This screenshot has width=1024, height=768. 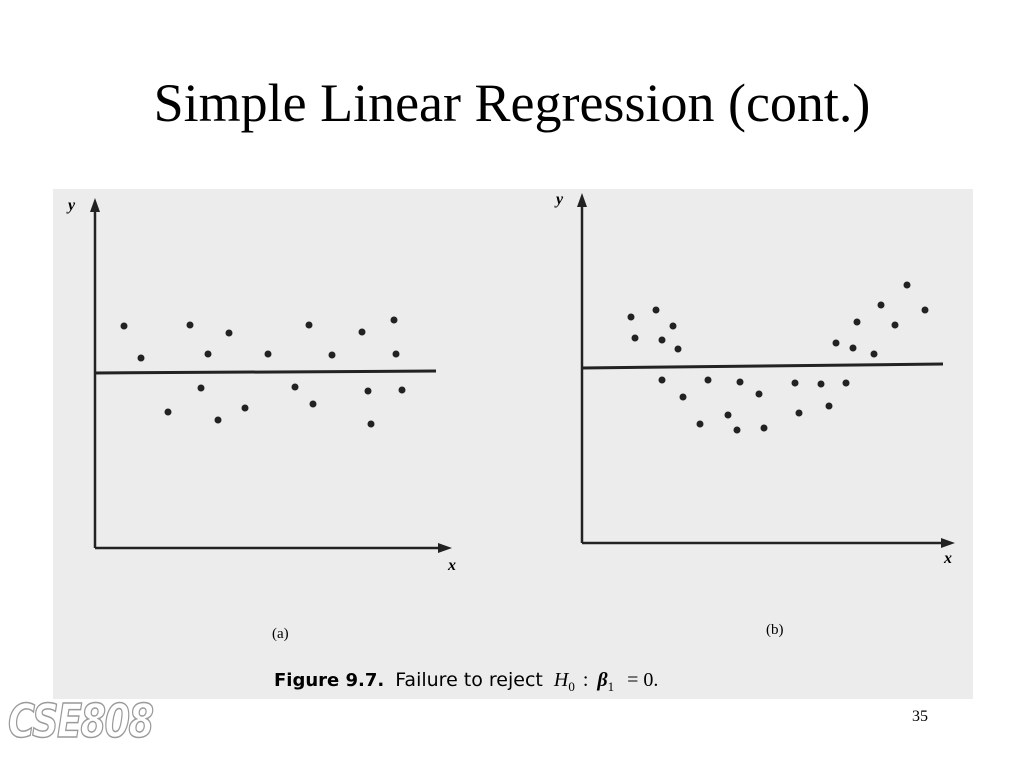 What do you see at coordinates (280, 634) in the screenshot?
I see `panel-label: (a)` at bounding box center [280, 634].